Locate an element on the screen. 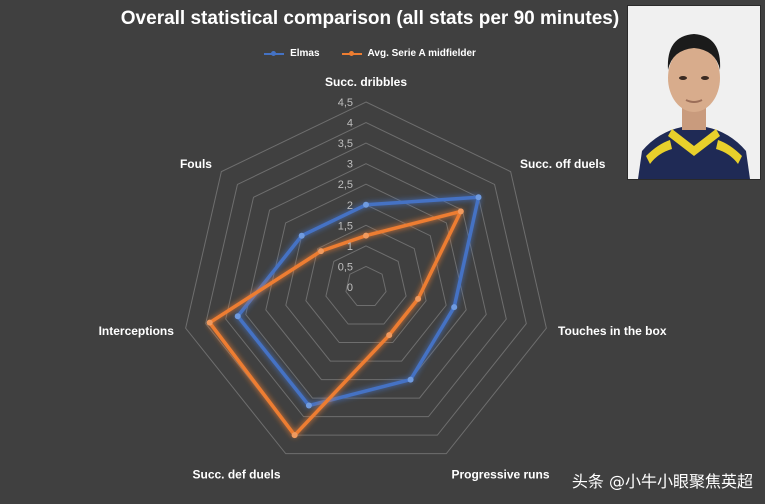 The height and width of the screenshot is (504, 765). legend-swatch-average is located at coordinates (351, 53).